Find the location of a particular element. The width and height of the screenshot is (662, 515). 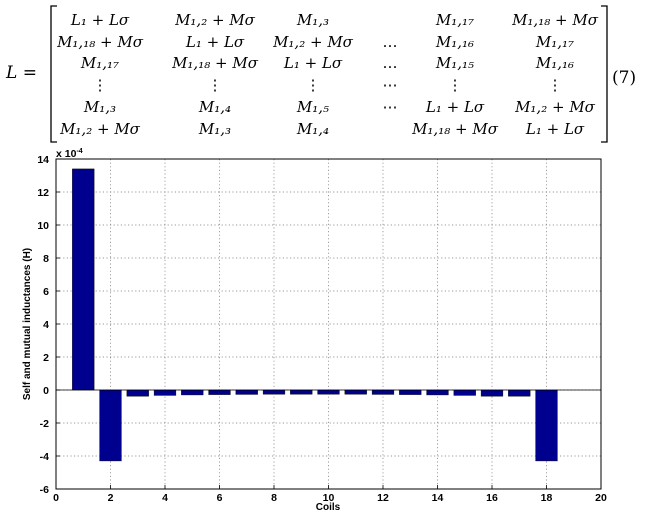

matrix-cell: M₁,₁₅ is located at coordinates (454, 63).